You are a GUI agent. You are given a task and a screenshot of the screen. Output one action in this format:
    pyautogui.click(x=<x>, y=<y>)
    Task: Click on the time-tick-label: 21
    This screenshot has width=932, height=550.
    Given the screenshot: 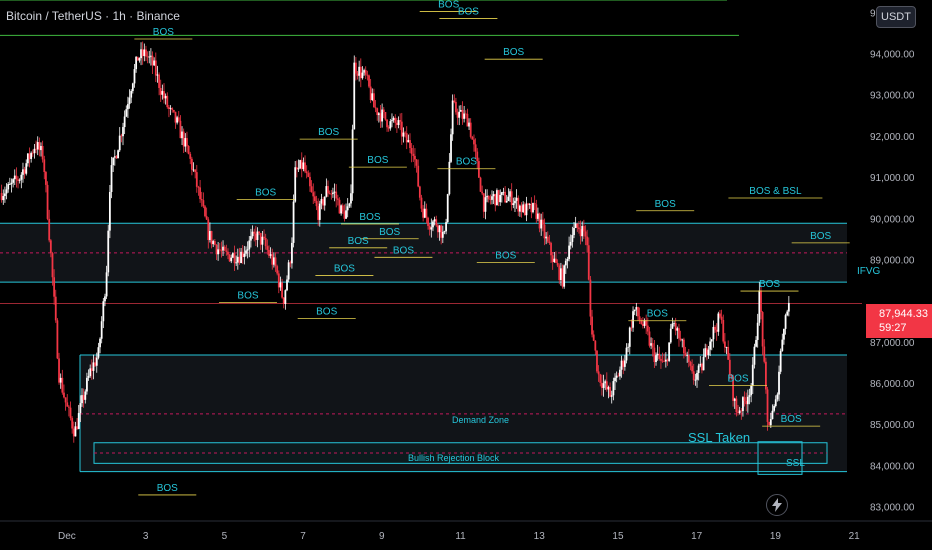 What is the action you would take?
    pyautogui.click(x=855, y=536)
    